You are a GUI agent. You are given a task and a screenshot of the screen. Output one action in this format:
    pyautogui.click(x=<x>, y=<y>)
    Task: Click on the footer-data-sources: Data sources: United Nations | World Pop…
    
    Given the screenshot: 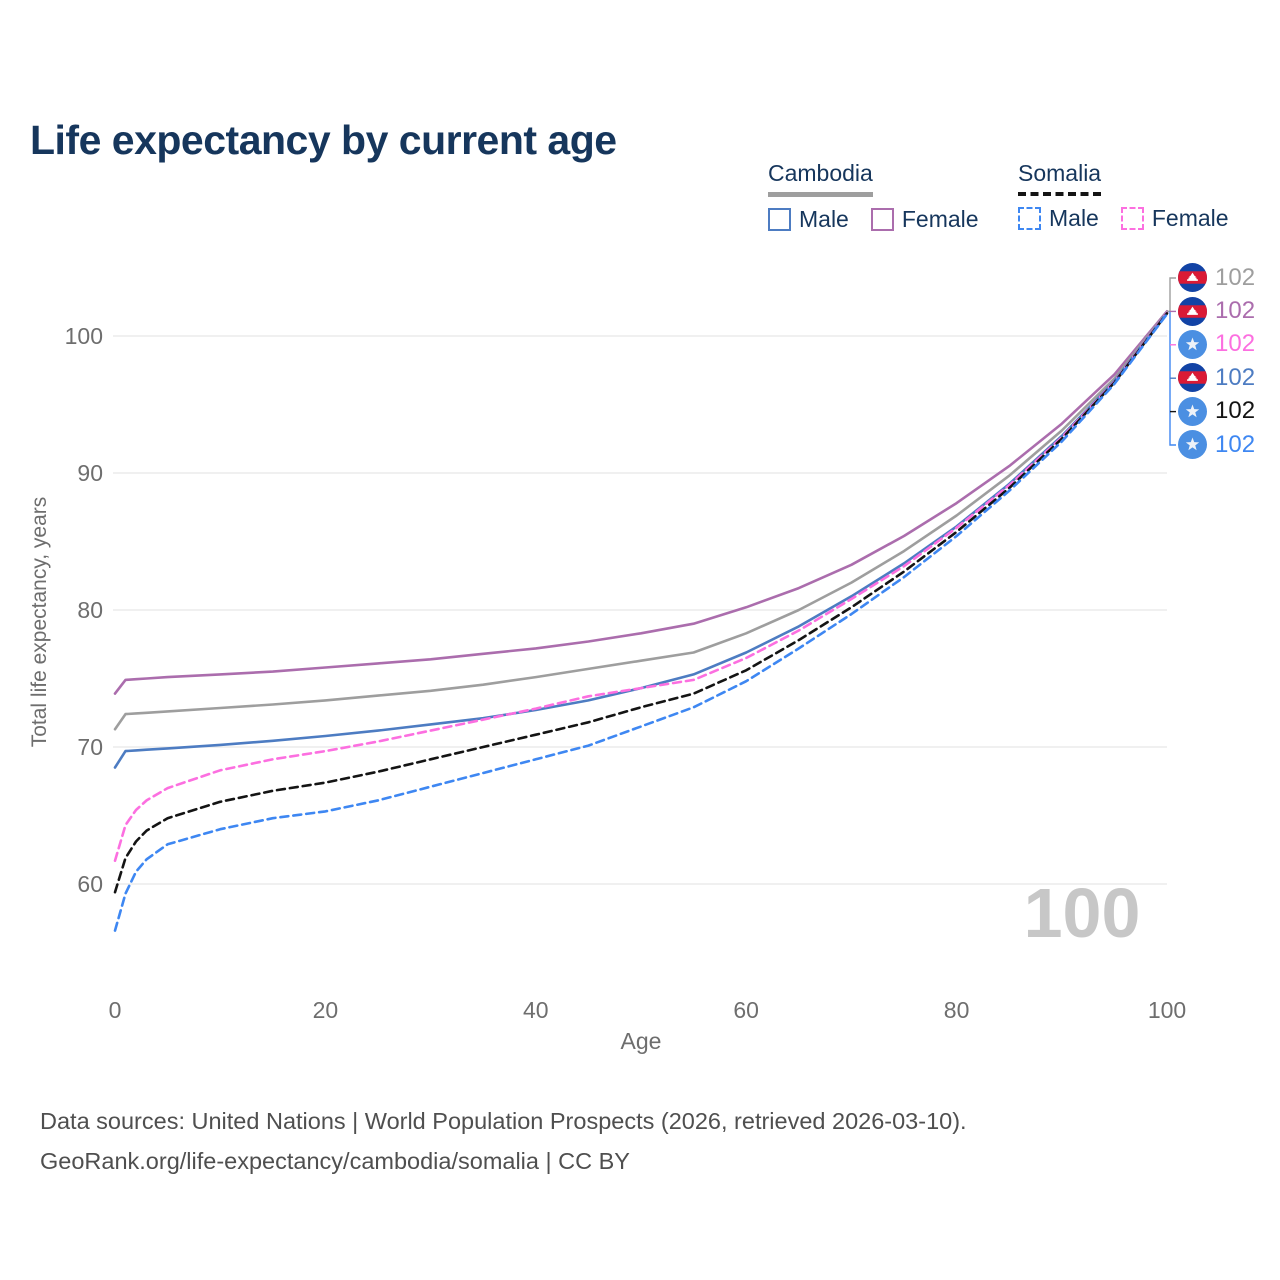 What is the action you would take?
    pyautogui.click(x=503, y=1121)
    